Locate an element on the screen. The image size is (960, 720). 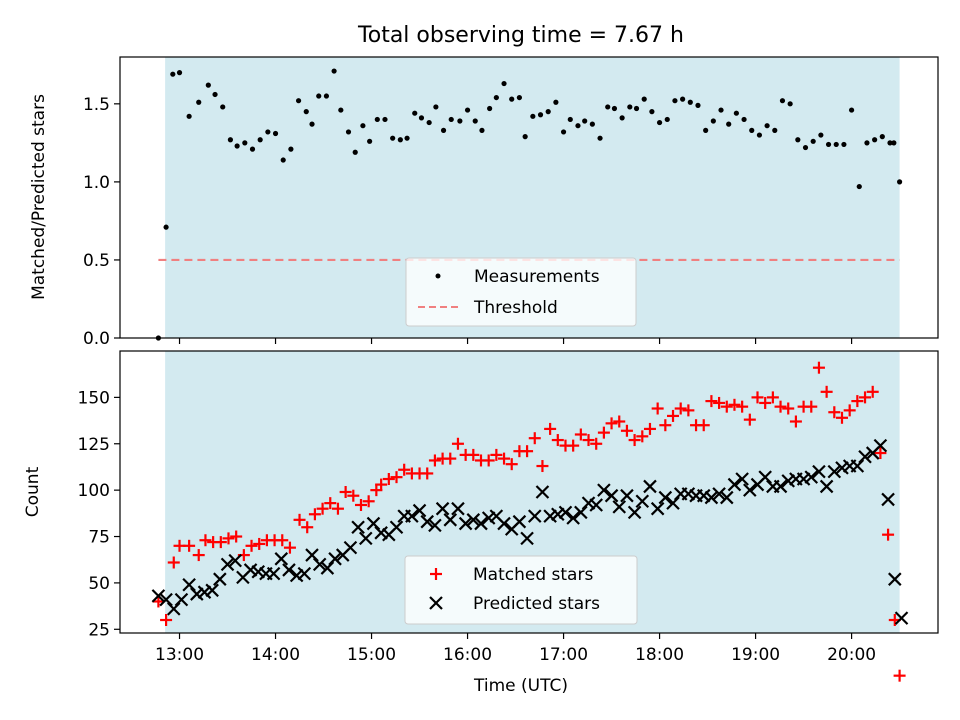
bottom-legend: Matched stars Predicted stars is located at coordinates (521, 590).